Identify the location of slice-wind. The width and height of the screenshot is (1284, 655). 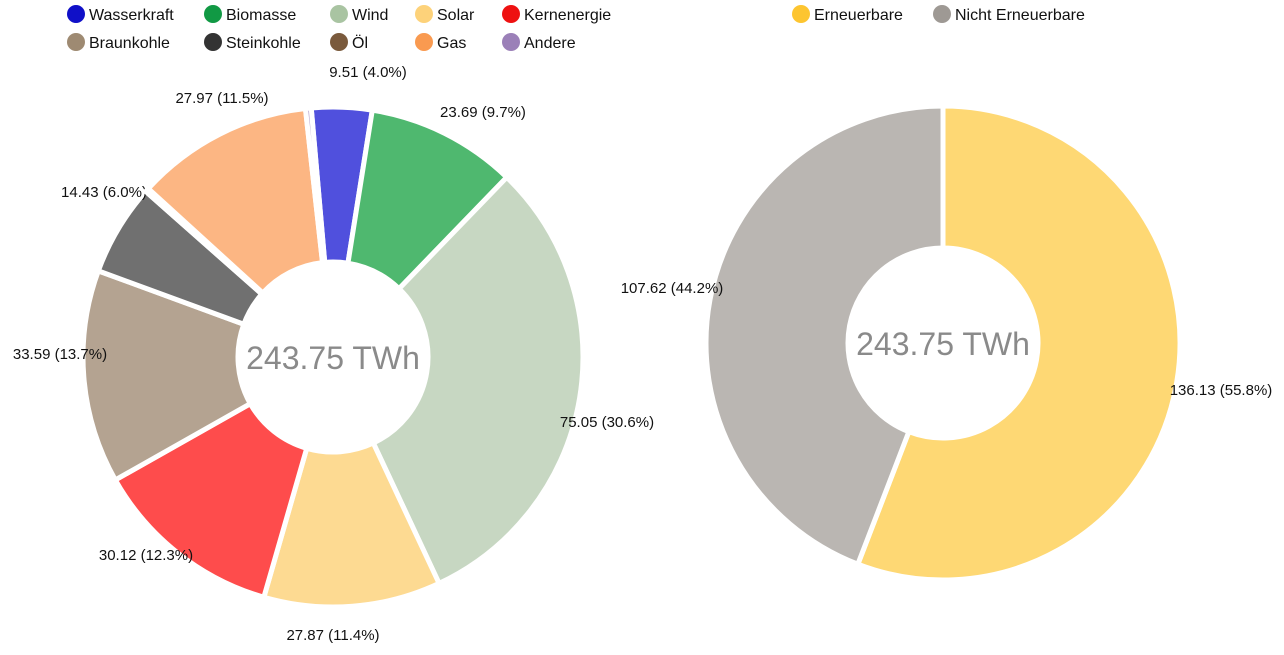
(478, 380).